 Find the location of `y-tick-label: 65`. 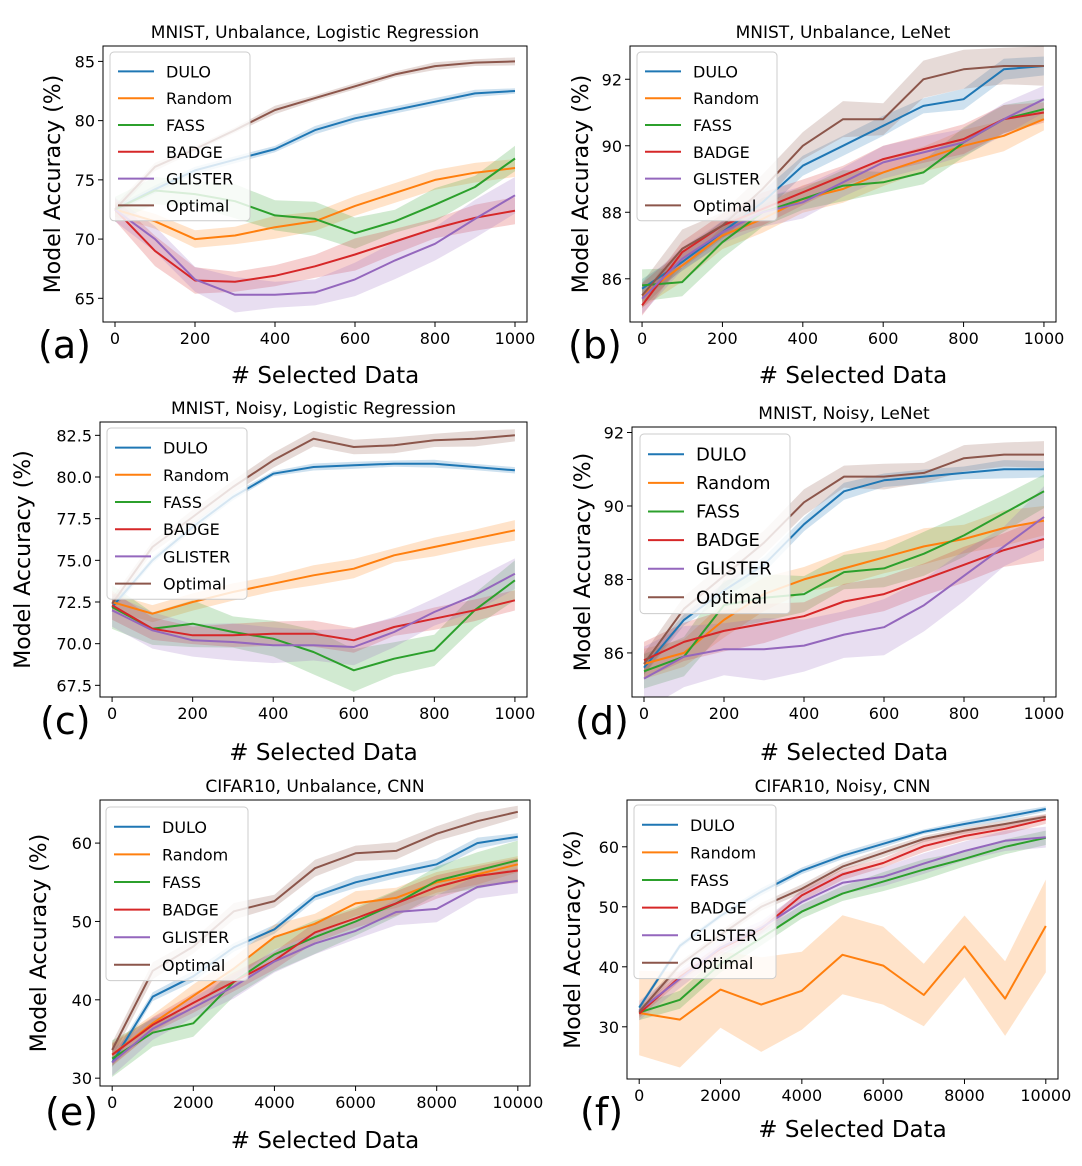

y-tick-label: 65 is located at coordinates (85, 298).